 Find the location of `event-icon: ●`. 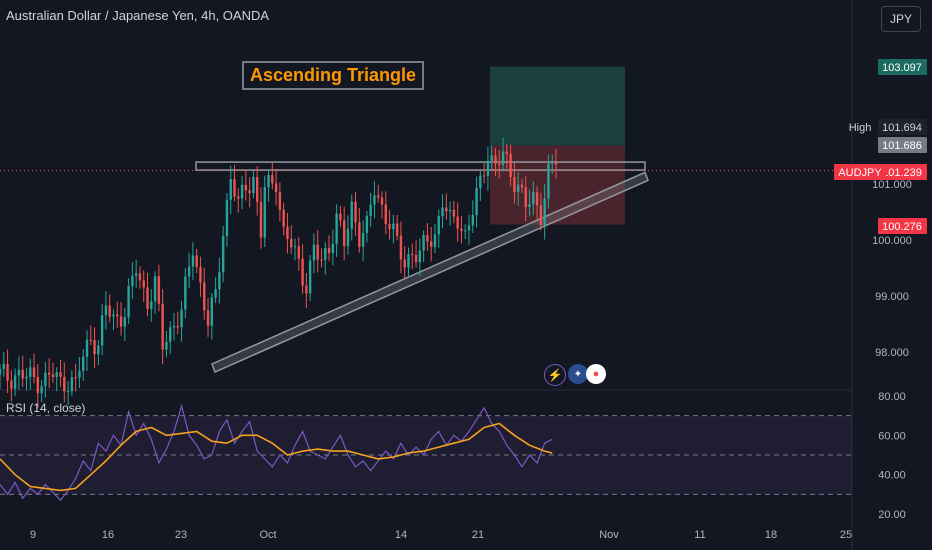

event-icon: ● is located at coordinates (596, 374).